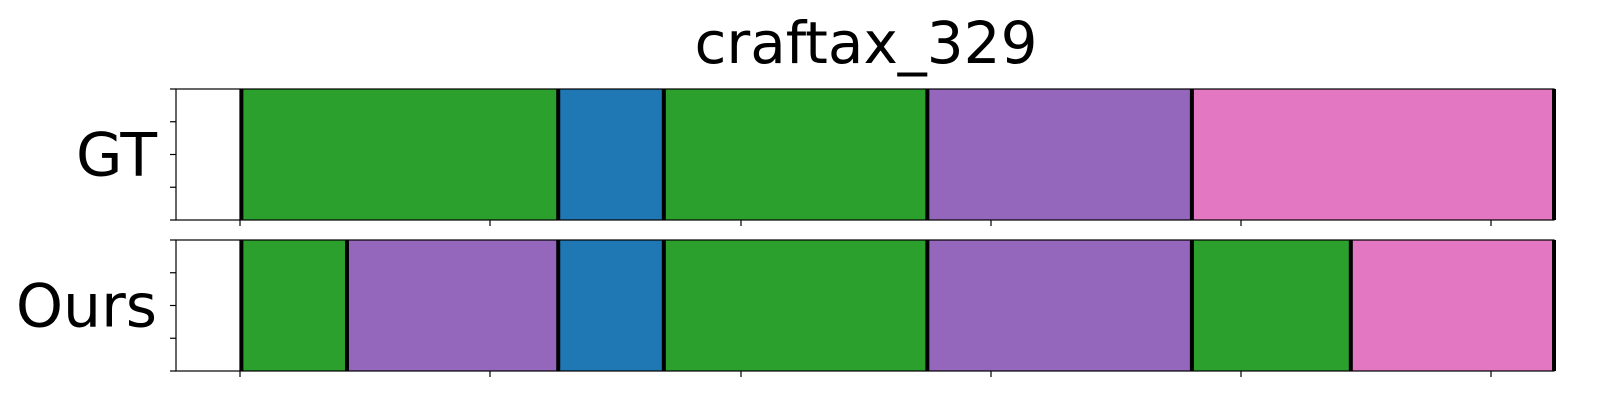 This screenshot has width=1600, height=400. What do you see at coordinates (86, 307) in the screenshot?
I see `row-label-ours: Ours` at bounding box center [86, 307].